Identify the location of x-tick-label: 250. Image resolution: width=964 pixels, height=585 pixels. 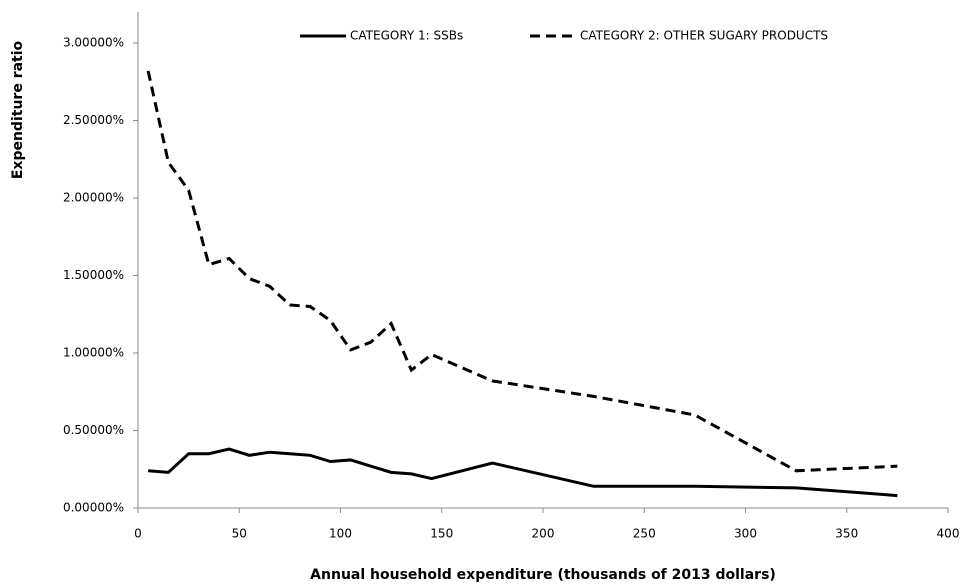
(644, 534).